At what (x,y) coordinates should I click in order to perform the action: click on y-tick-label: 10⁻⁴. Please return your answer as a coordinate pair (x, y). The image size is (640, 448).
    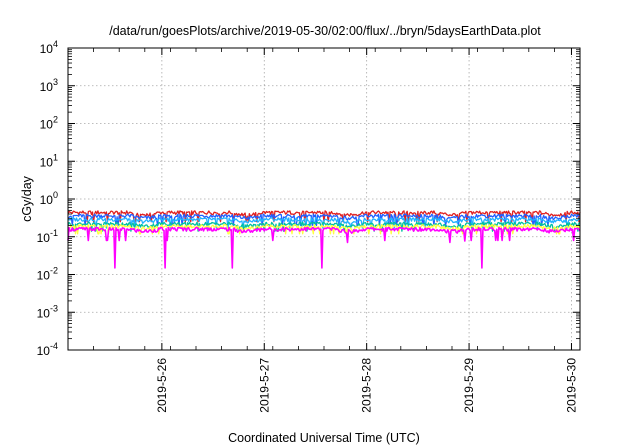
    Looking at the image, I should click on (47, 349).